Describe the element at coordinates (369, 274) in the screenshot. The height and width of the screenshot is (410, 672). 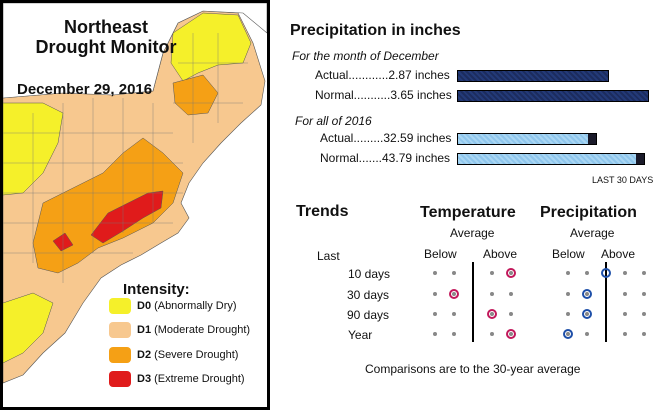
I see `row-label-10-days: 10 days` at that location.